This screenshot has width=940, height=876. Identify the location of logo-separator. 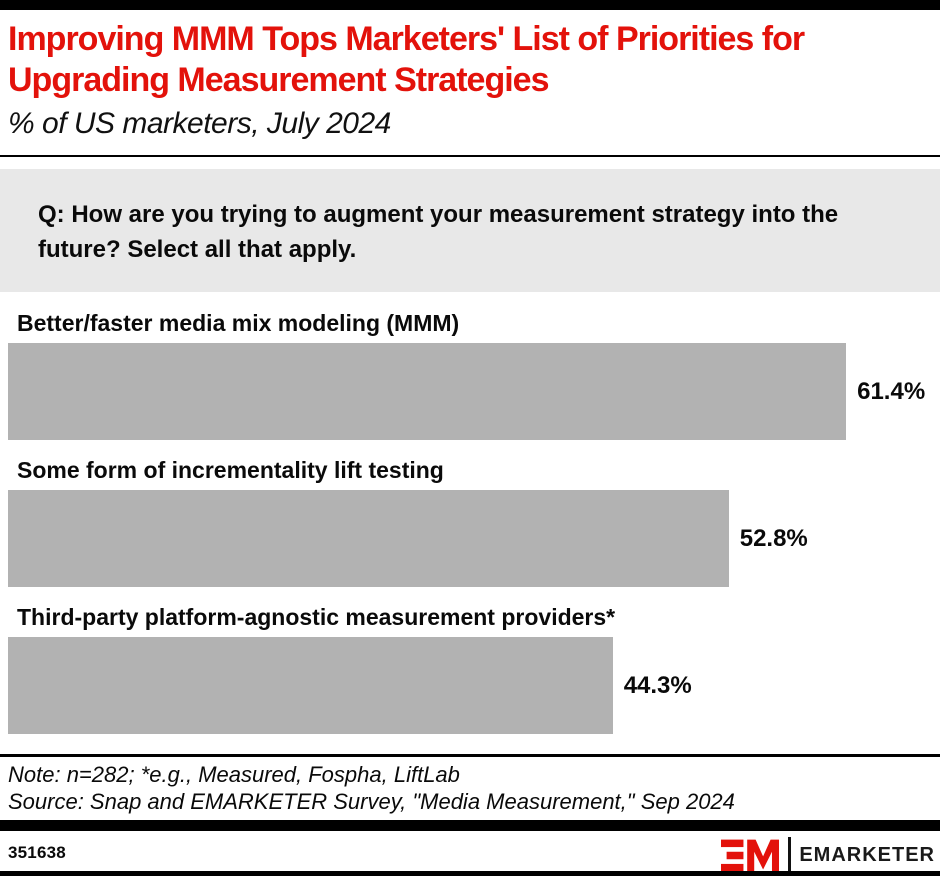
(790, 855).